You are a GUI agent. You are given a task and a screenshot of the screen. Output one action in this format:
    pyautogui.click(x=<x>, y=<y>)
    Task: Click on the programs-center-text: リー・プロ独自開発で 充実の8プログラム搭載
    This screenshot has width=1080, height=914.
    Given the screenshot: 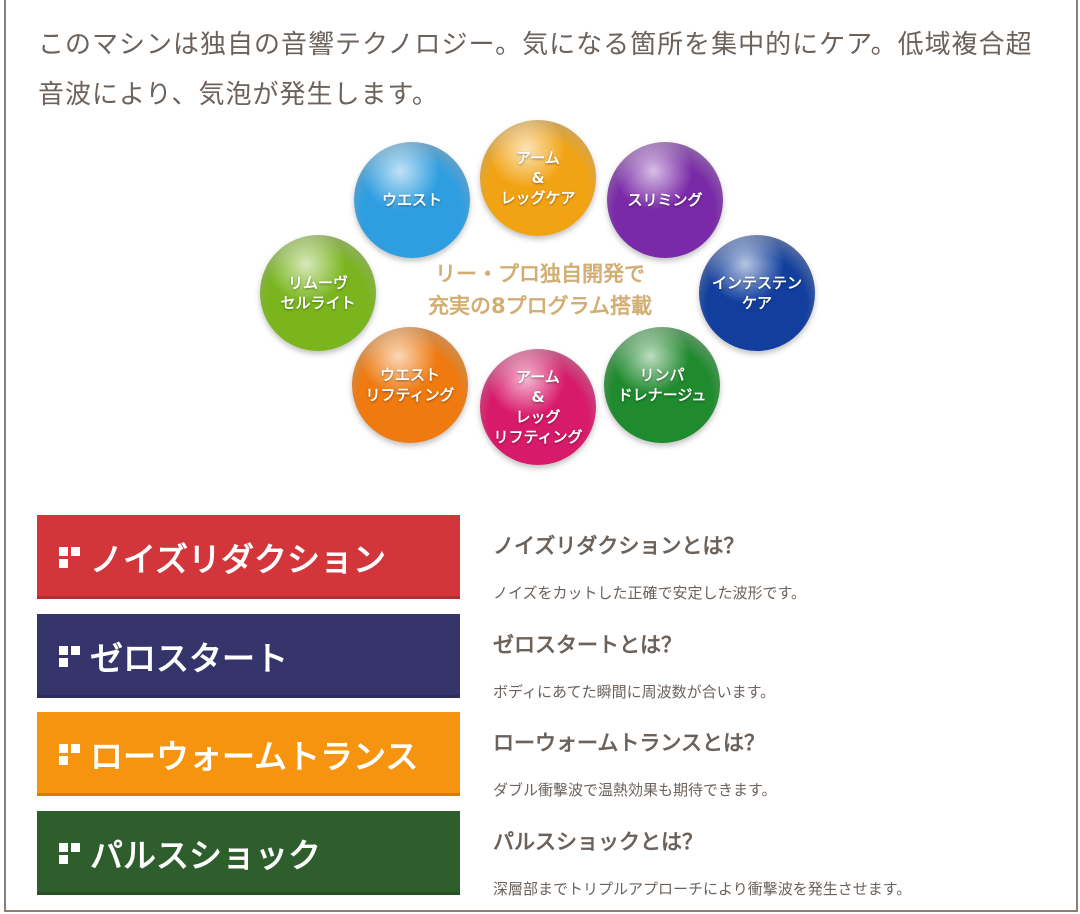 What is the action you would take?
    pyautogui.click(x=540, y=290)
    